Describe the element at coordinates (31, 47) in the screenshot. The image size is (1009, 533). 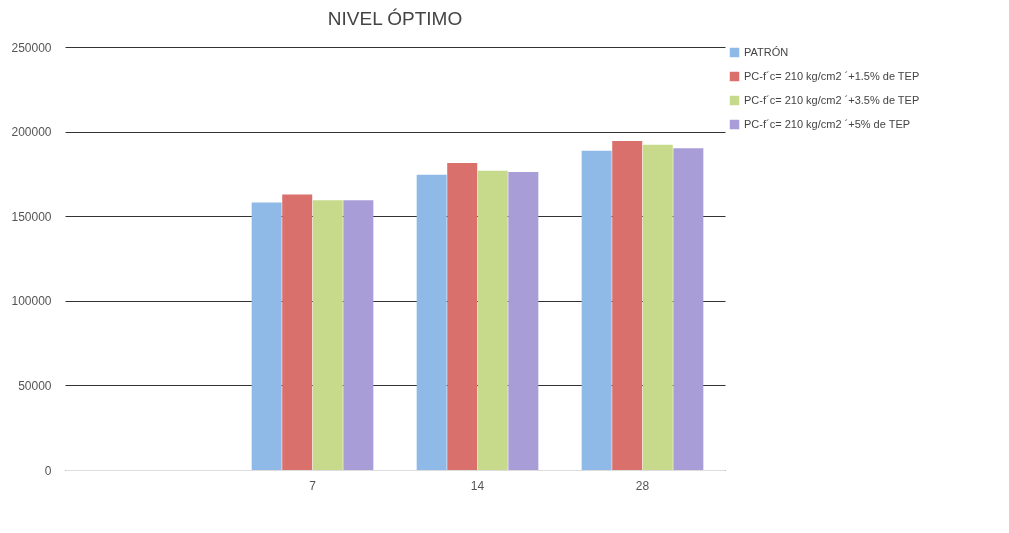
I see `y-tick-label: 250000` at that location.